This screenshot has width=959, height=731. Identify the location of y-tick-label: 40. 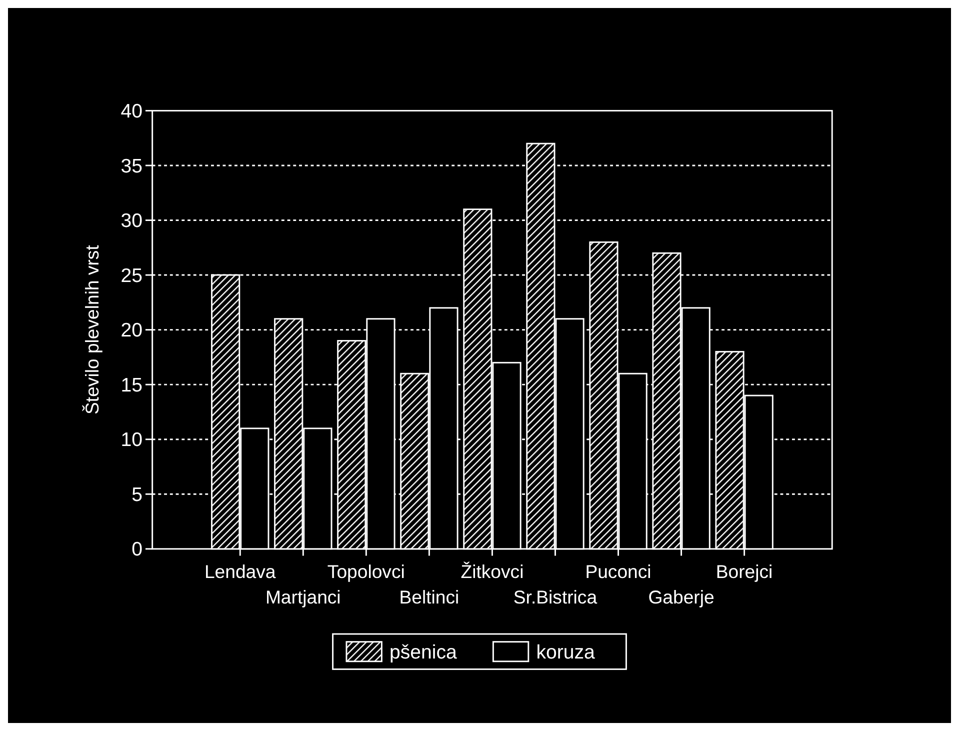
(131, 111).